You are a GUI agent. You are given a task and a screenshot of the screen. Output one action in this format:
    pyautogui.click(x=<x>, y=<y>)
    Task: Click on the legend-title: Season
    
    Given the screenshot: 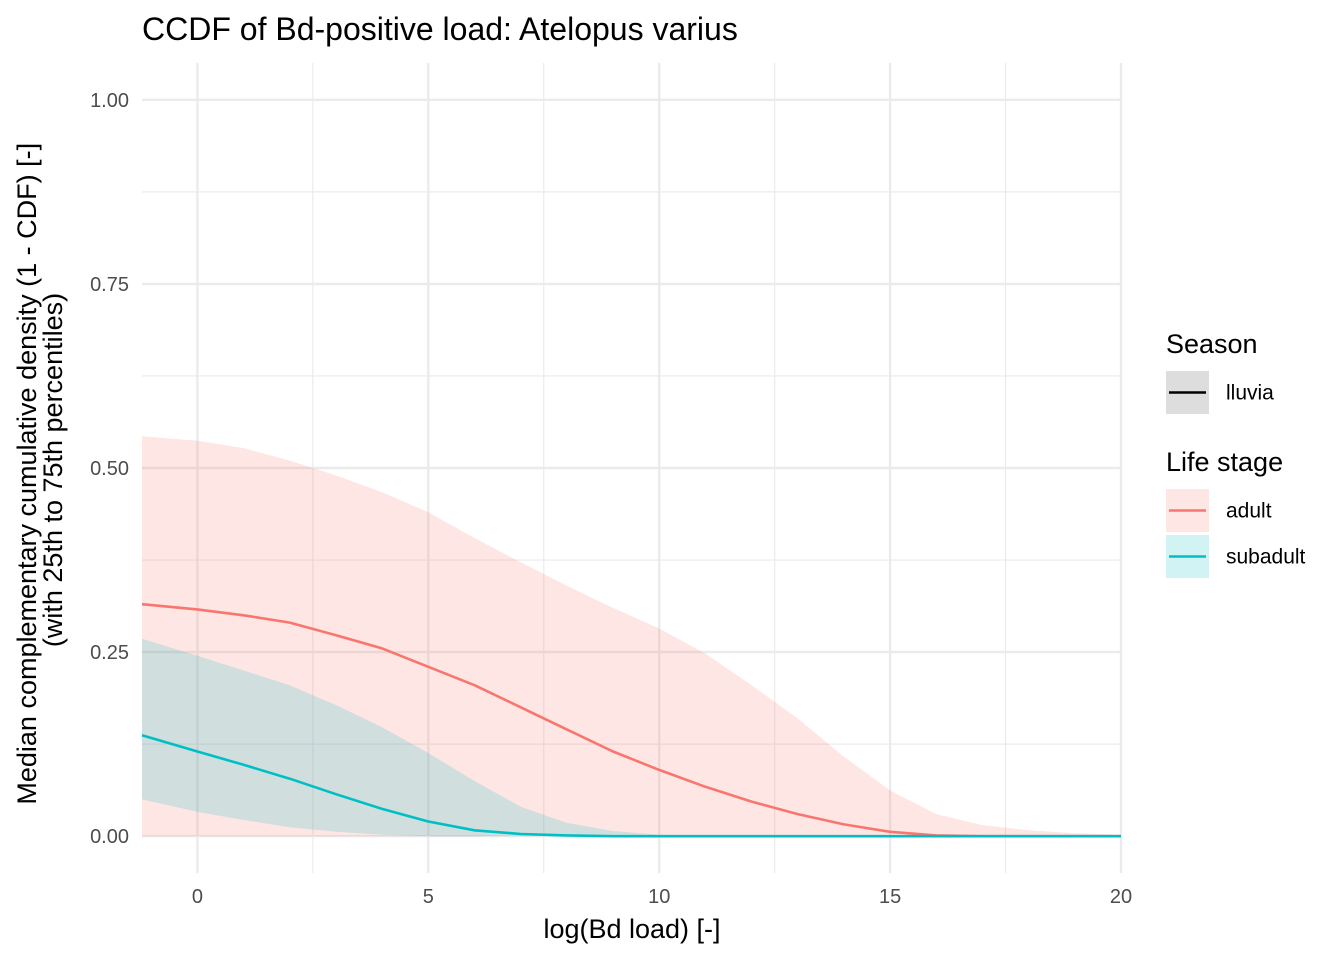 What is the action you would take?
    pyautogui.click(x=1212, y=344)
    